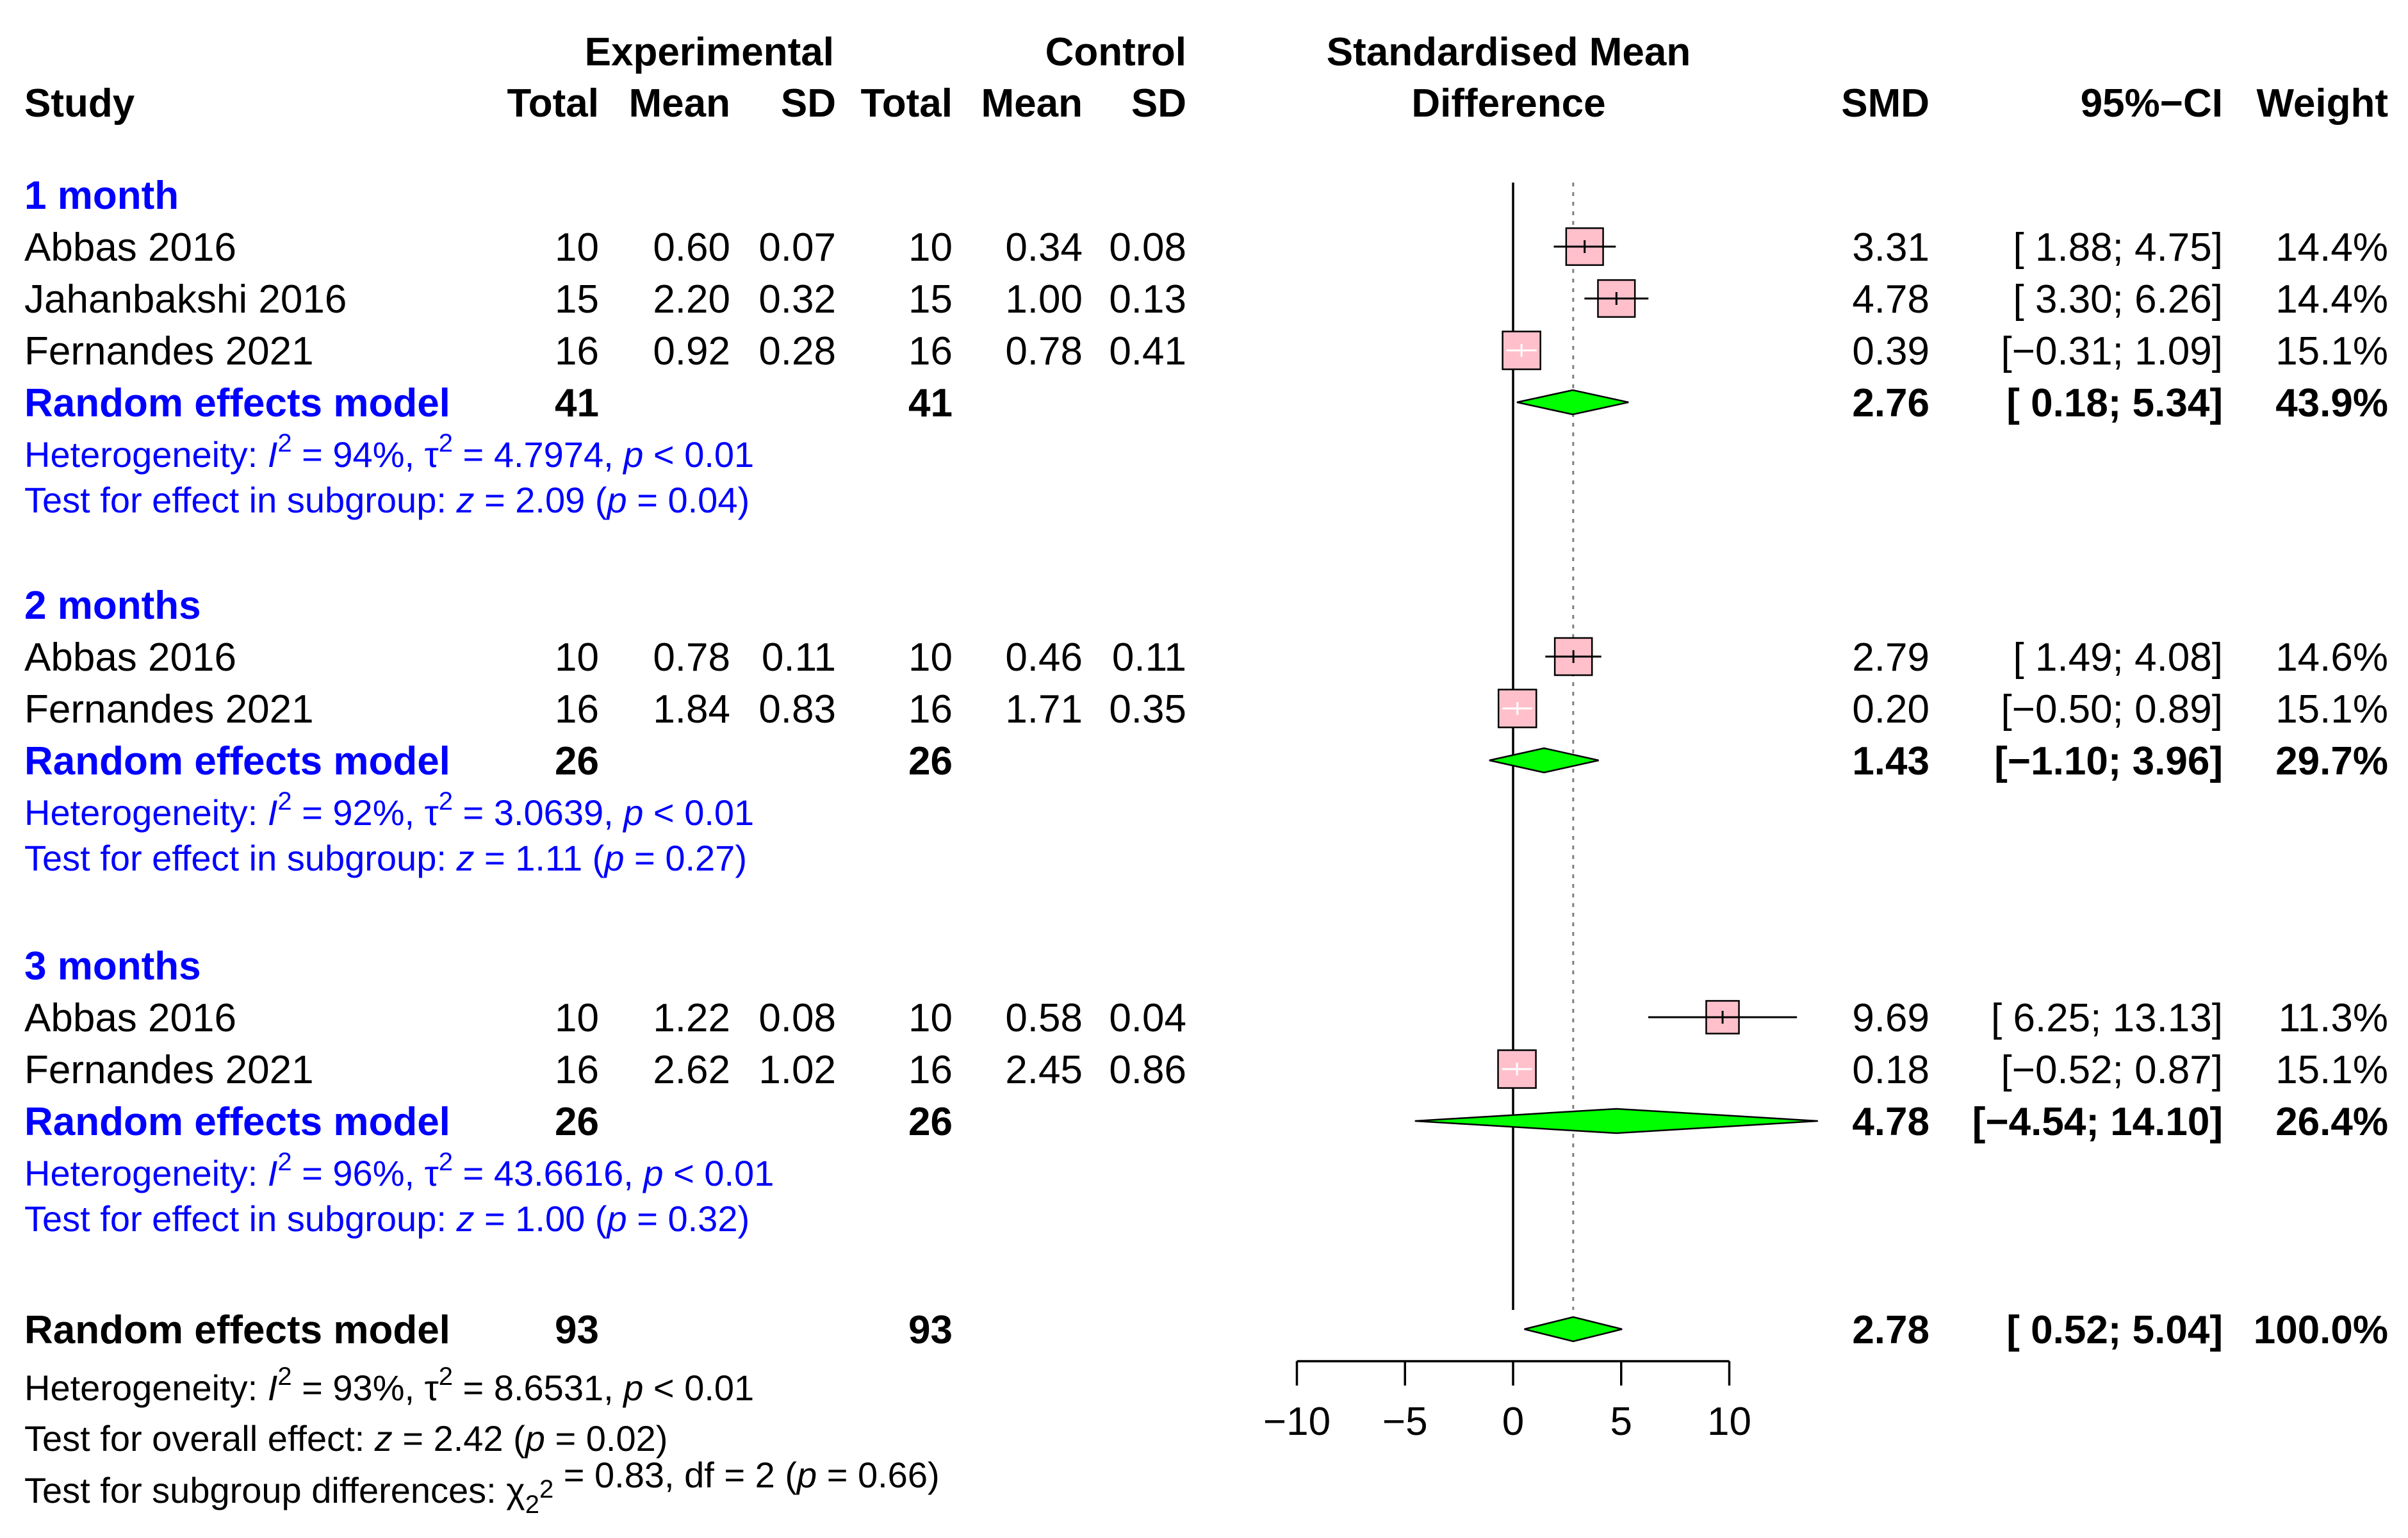 This screenshot has width=2408, height=1538. I want to click on ci-value: [−0.50; 0.89], so click(2112, 709).